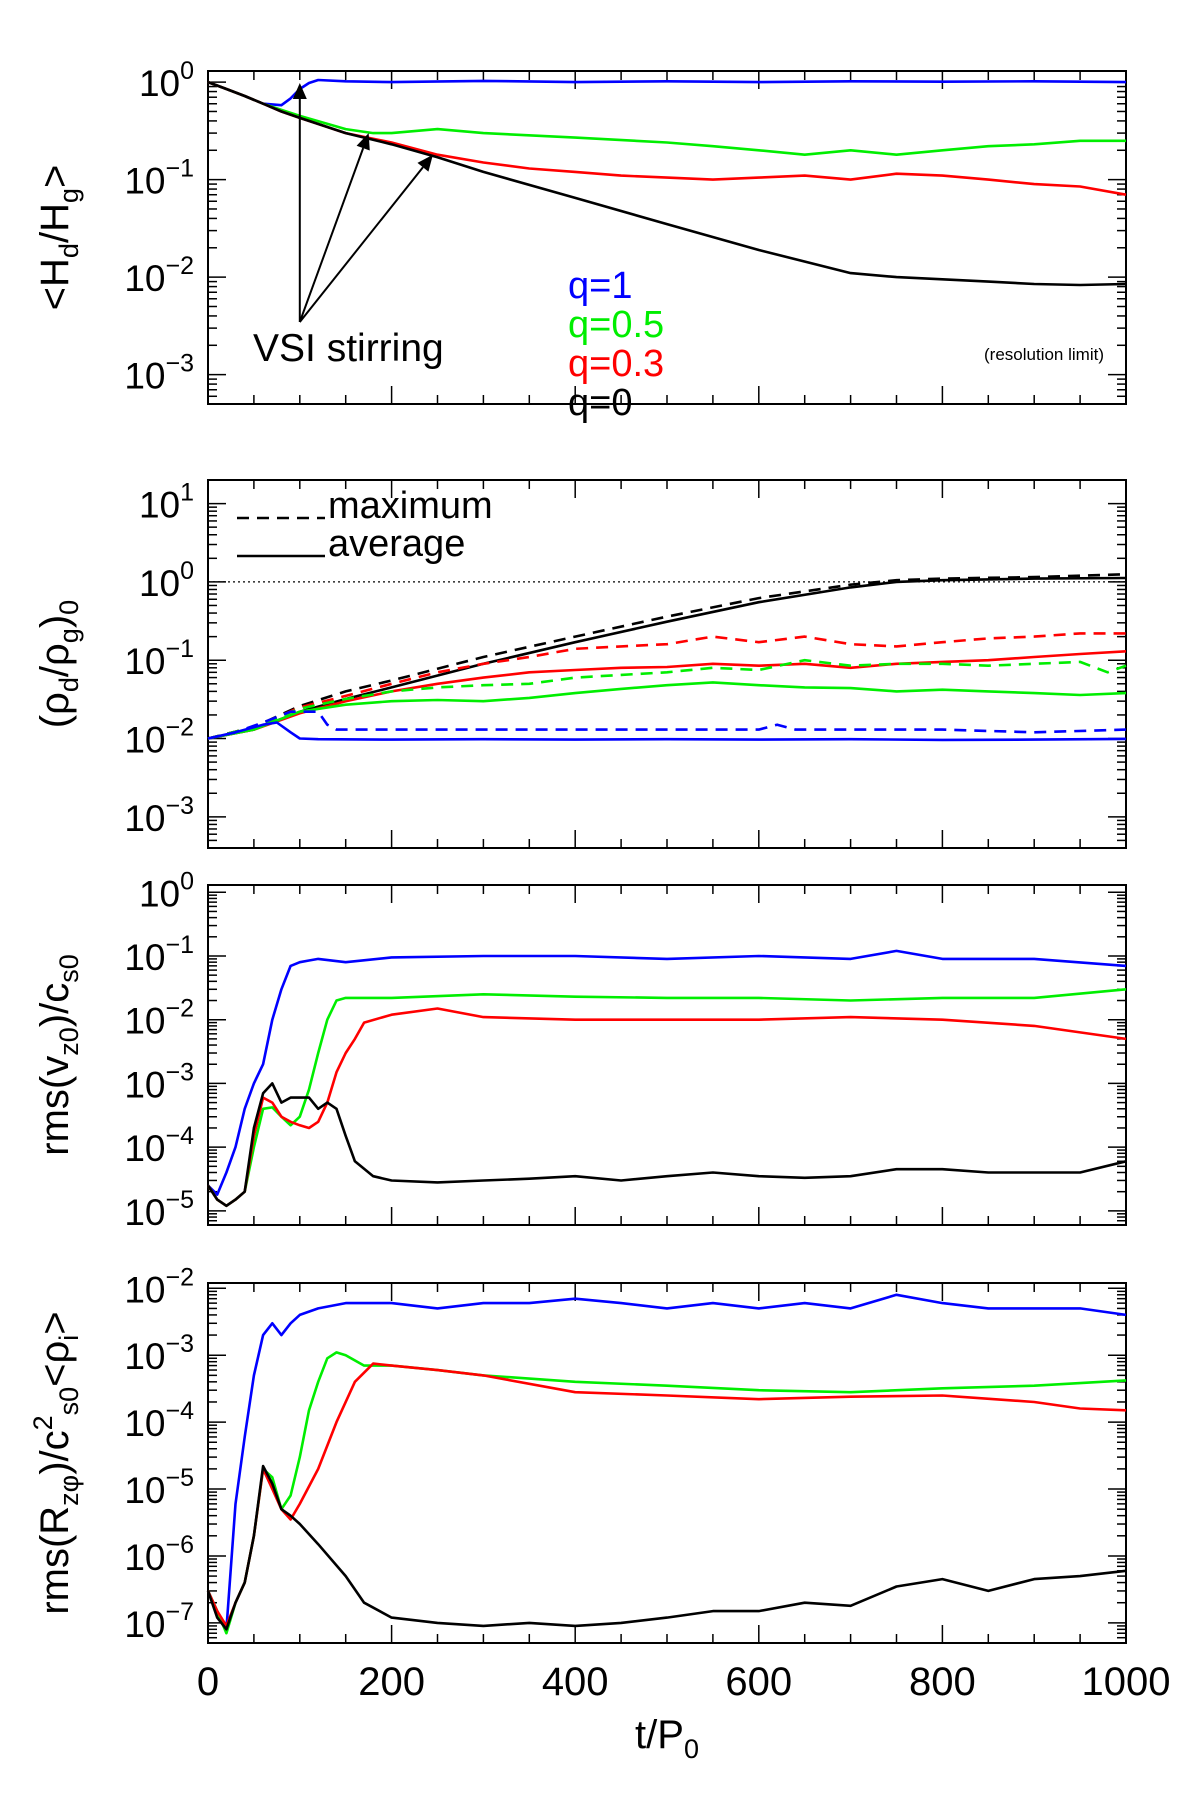 The image size is (1200, 1800). Describe the element at coordinates (187, 493) in the screenshot. I see `y-tick-exponent: 1` at that location.